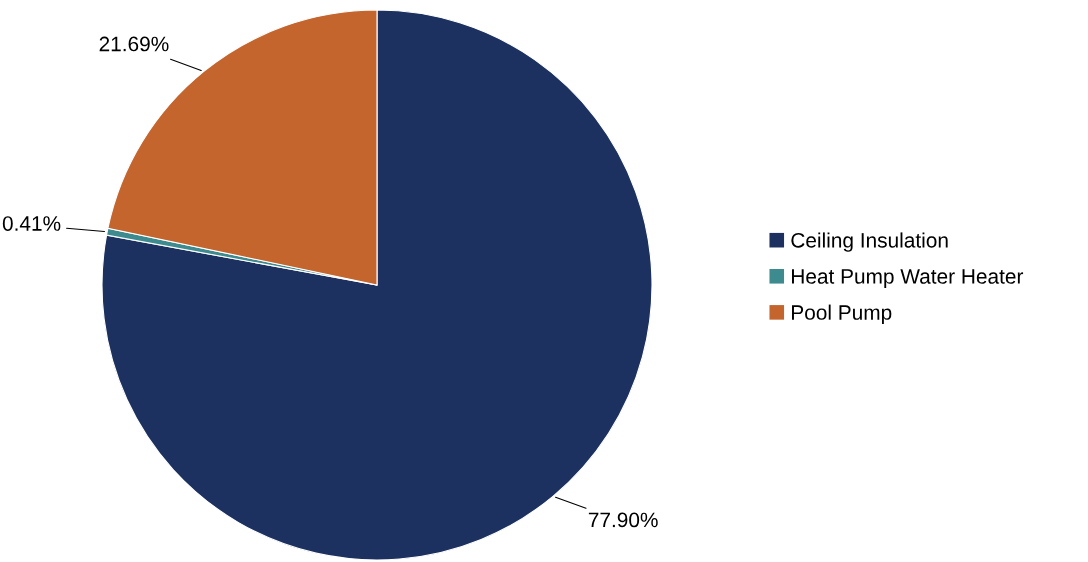  Describe the element at coordinates (842, 314) in the screenshot. I see `legend-label: Pool Pump` at that location.